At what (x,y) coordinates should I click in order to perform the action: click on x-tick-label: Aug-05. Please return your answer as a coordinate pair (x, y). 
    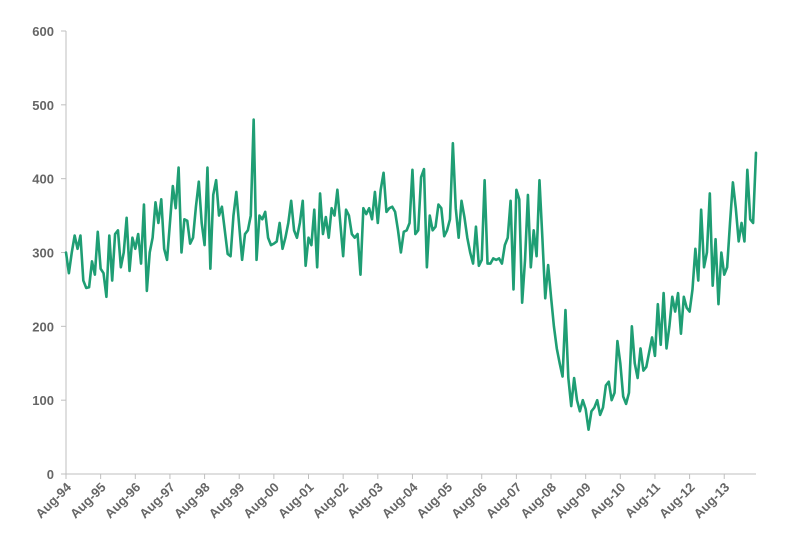
    Looking at the image, I should click on (434, 501).